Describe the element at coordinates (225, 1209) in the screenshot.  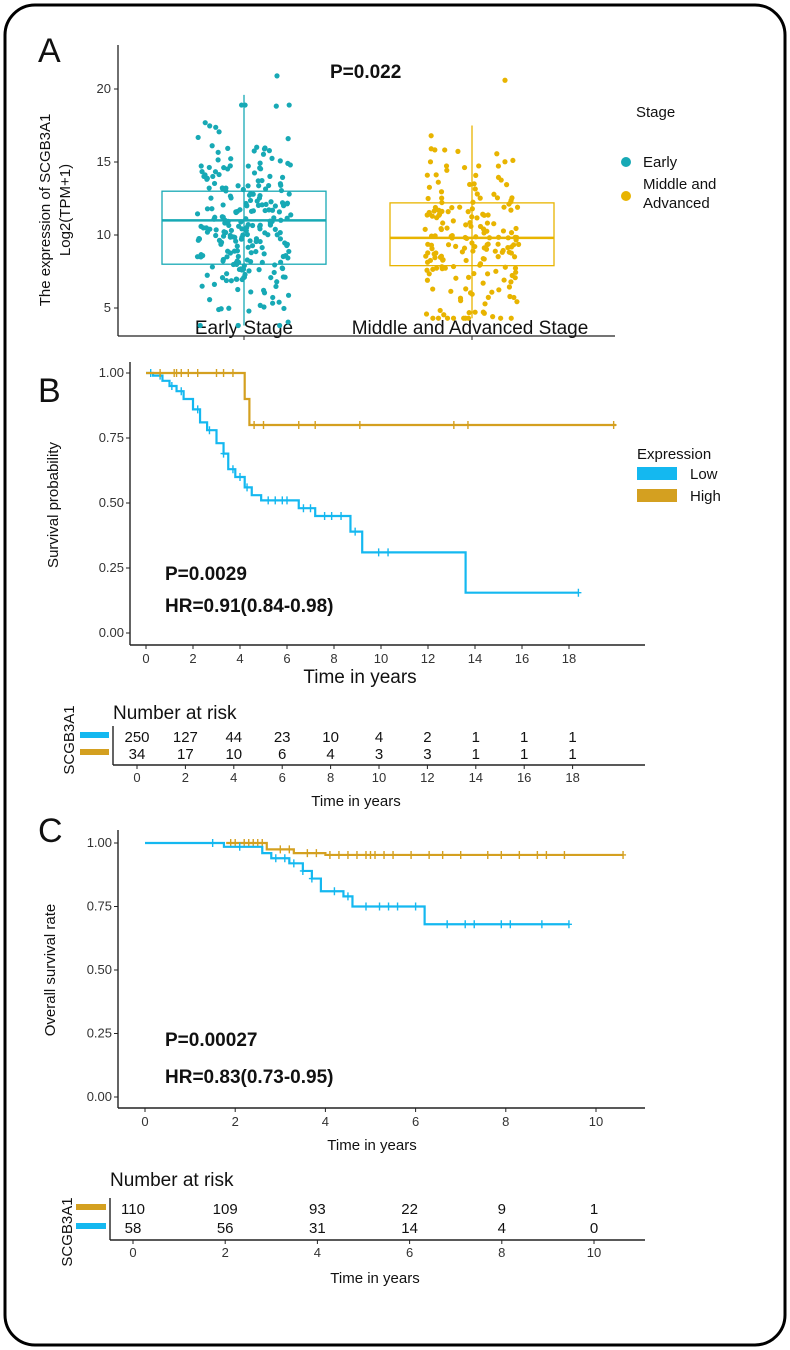
I see `risk-count-high: 109` at that location.